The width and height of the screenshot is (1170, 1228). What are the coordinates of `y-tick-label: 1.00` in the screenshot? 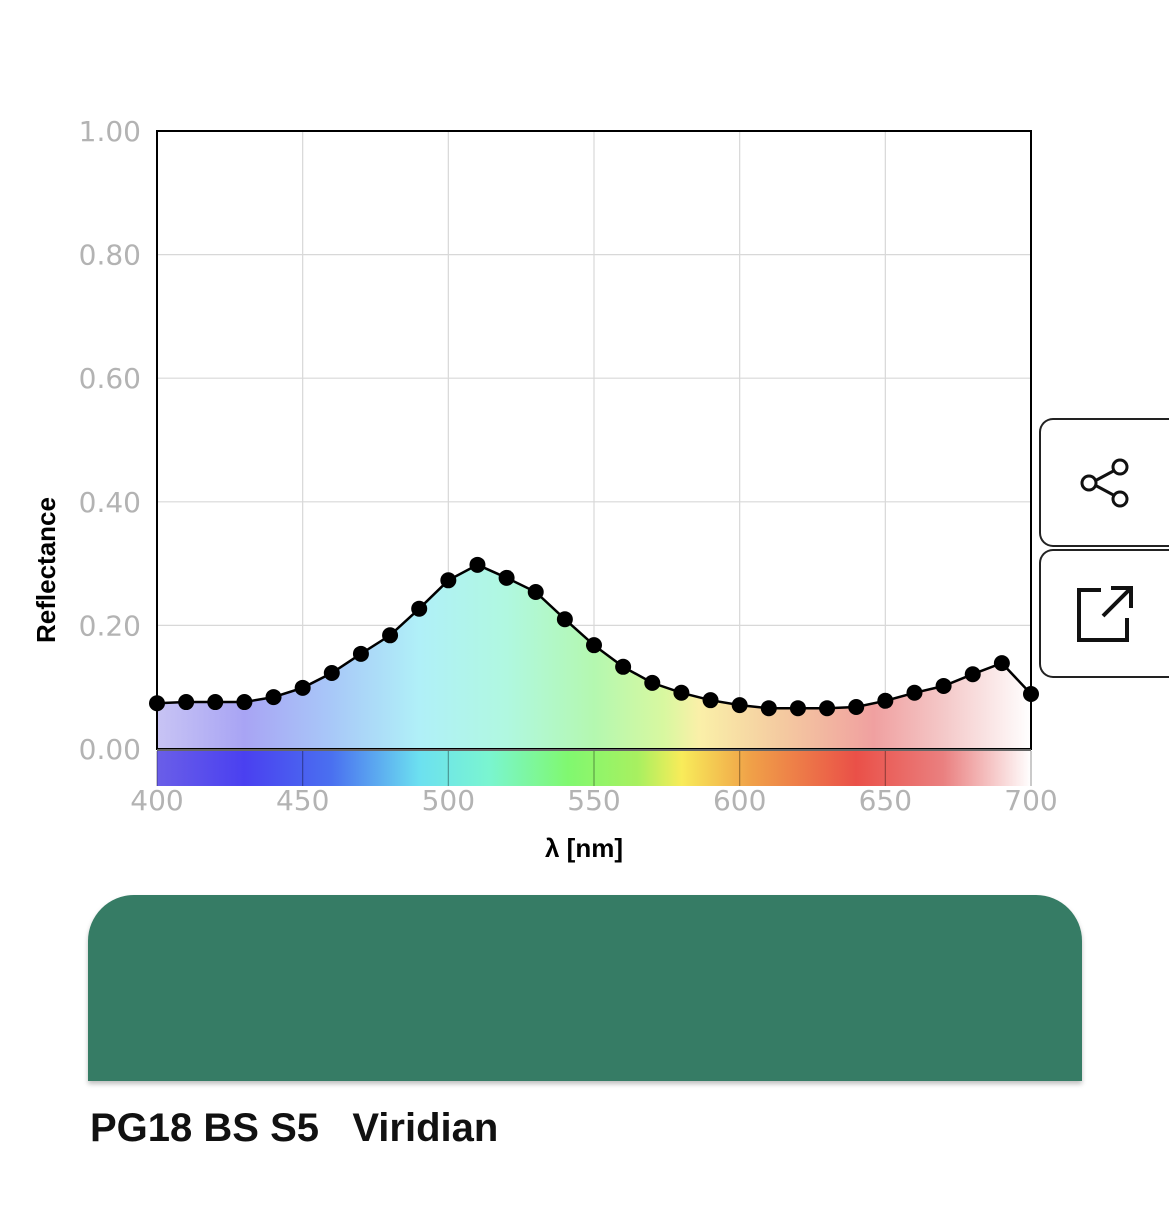 It's located at (110, 131).